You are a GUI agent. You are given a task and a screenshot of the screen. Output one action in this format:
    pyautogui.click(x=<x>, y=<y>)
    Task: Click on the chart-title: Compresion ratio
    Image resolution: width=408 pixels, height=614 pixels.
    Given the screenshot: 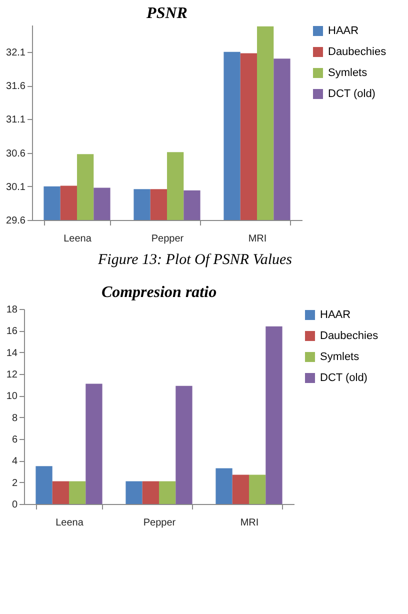 What is the action you would take?
    pyautogui.click(x=159, y=292)
    